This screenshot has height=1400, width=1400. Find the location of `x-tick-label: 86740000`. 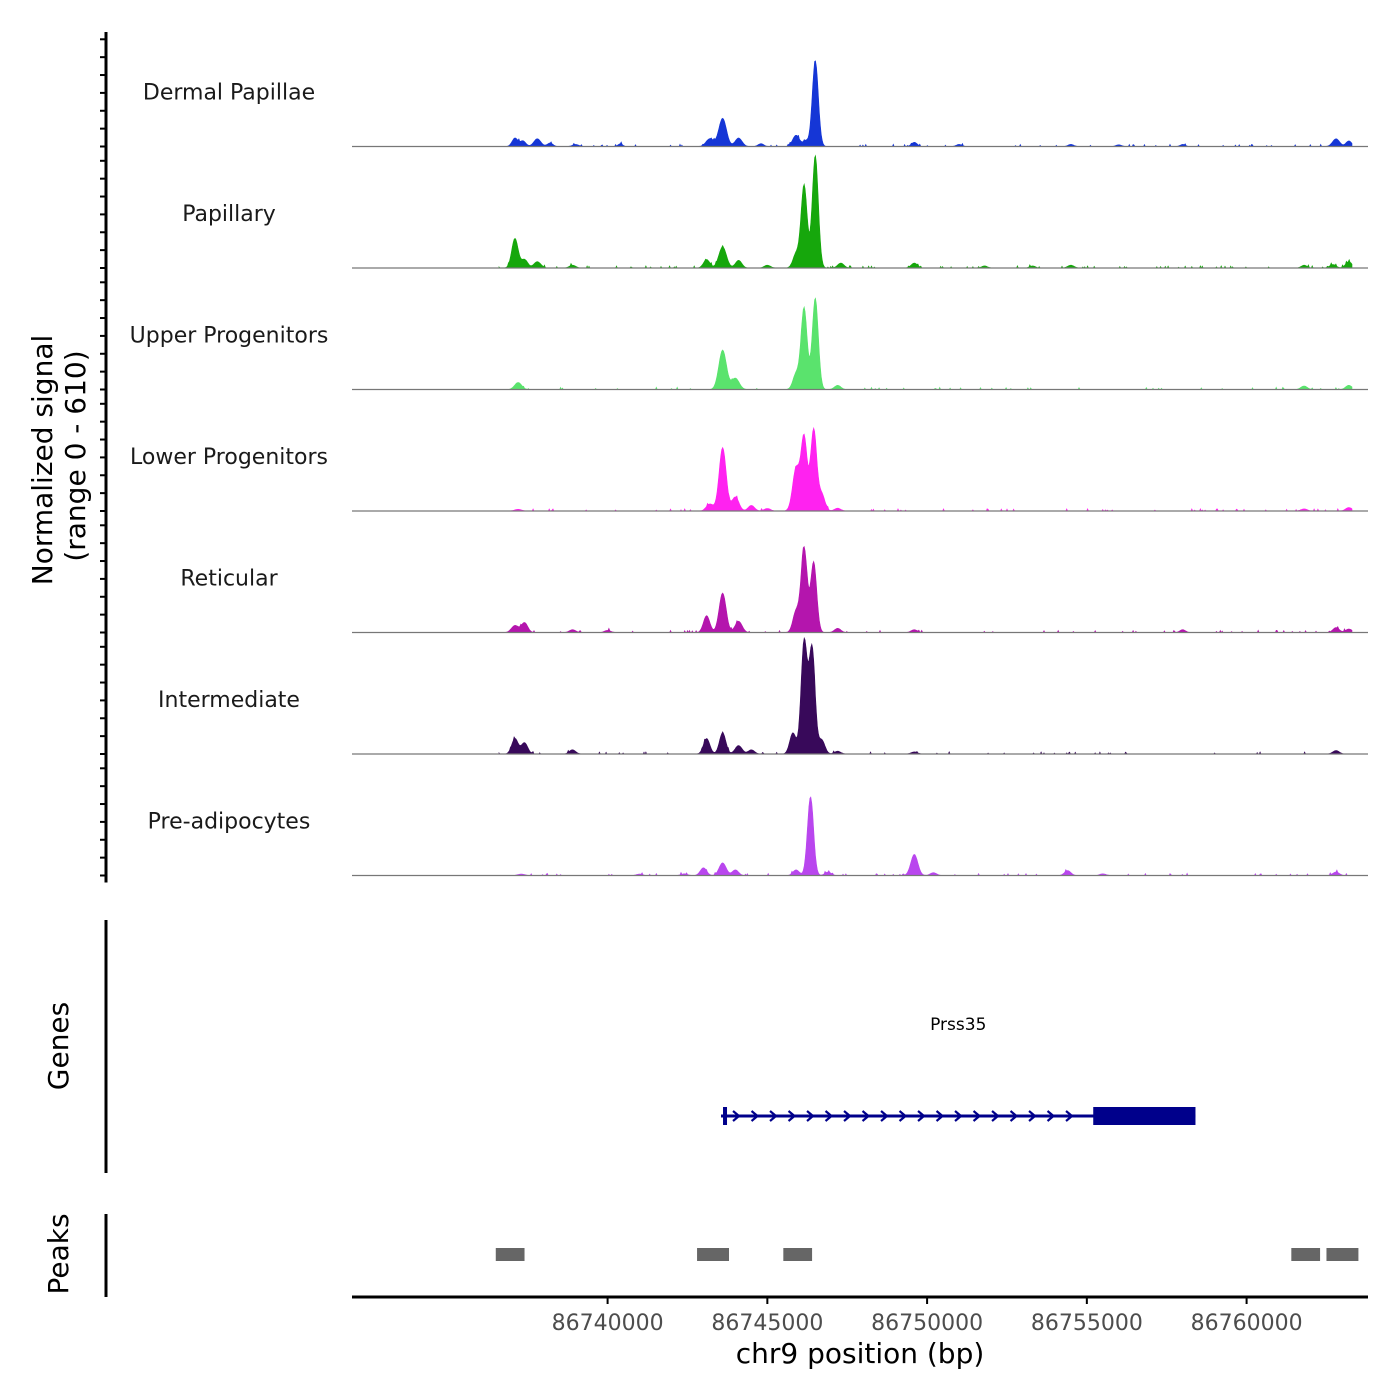

x-tick-label: 86740000 is located at coordinates (608, 1323).